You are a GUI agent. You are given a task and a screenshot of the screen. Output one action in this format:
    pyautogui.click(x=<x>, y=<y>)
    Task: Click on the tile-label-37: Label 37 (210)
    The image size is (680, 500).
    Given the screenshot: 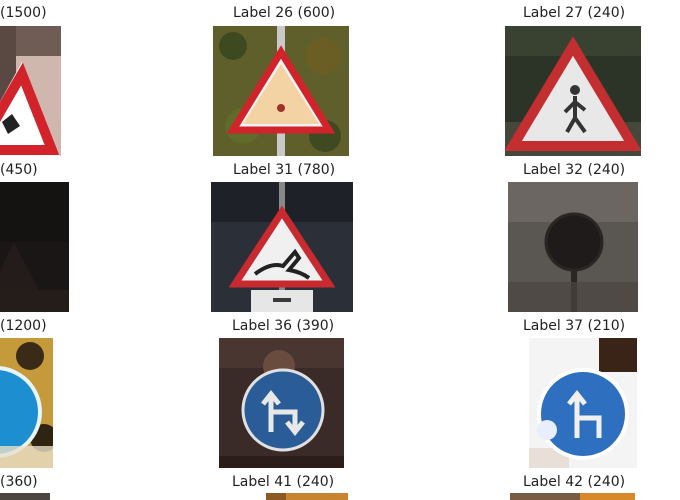 What is the action you would take?
    pyautogui.click(x=574, y=326)
    